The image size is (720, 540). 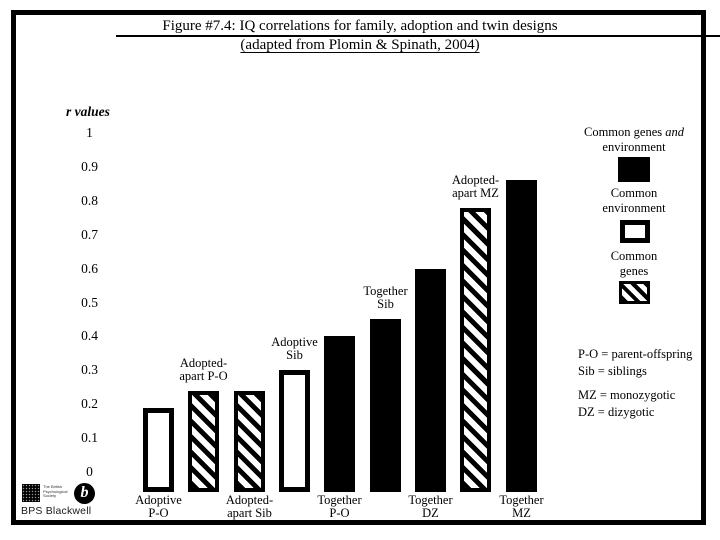 I want to click on y-tick-0.5: 0.5, so click(x=89, y=302).